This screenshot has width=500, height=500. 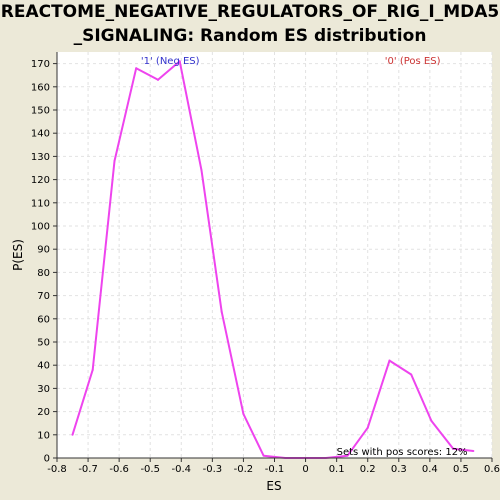 What do you see at coordinates (43, 250) in the screenshot?
I see `y-tick-label: 90` at bounding box center [43, 250].